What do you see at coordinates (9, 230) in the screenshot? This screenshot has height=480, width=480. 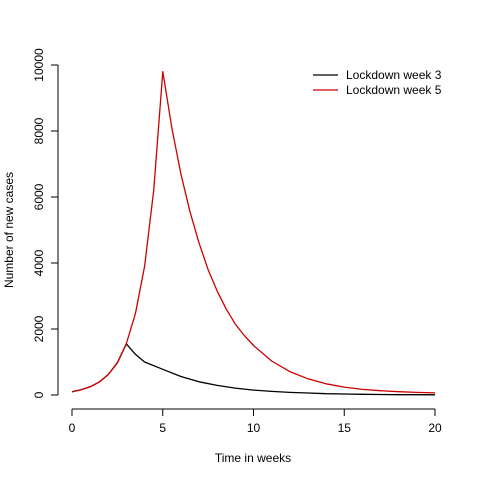 I see `y-axis-label: Number of new cases` at bounding box center [9, 230].